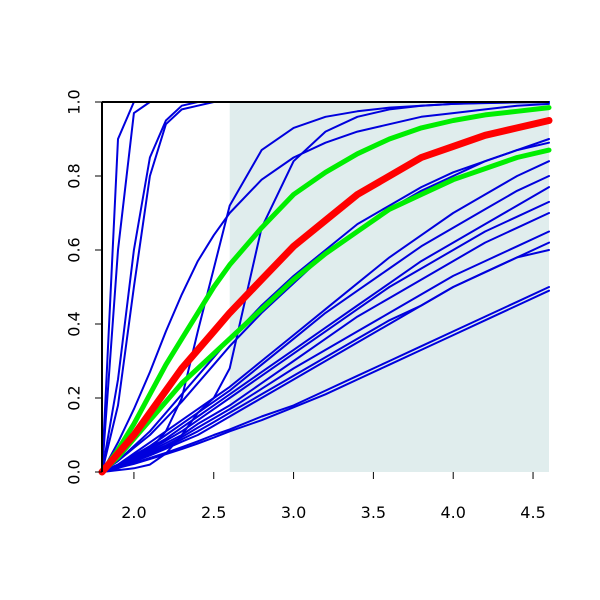  What do you see at coordinates (293, 512) in the screenshot?
I see `x-tick-label: 3.0` at bounding box center [293, 512].